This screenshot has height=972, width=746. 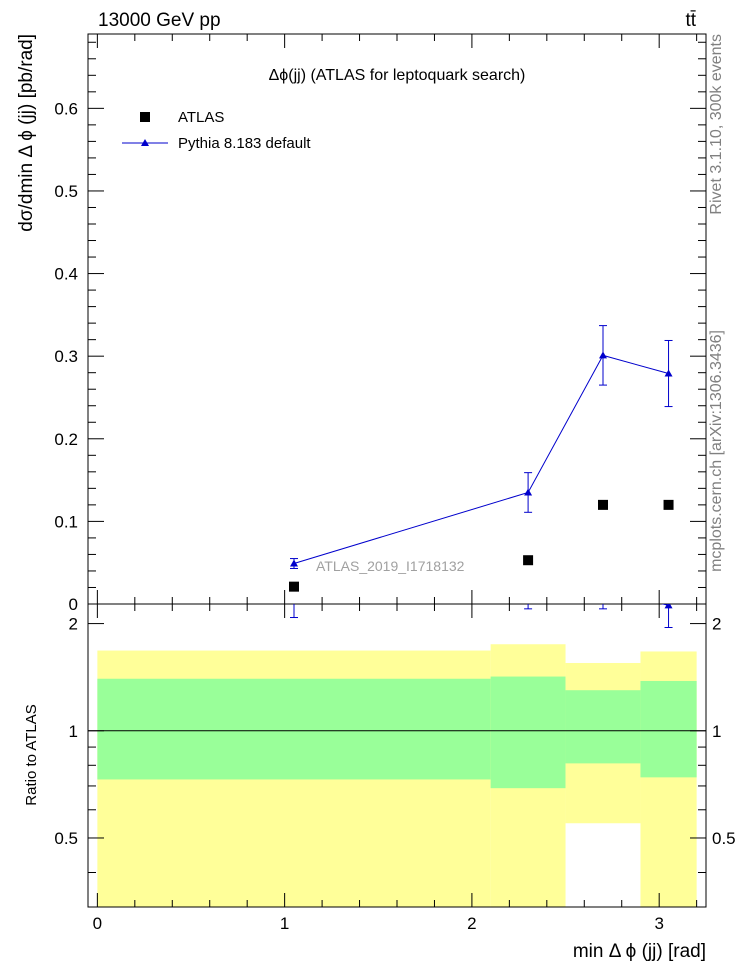 I want to click on y-tick-label: 0, so click(x=73, y=604).